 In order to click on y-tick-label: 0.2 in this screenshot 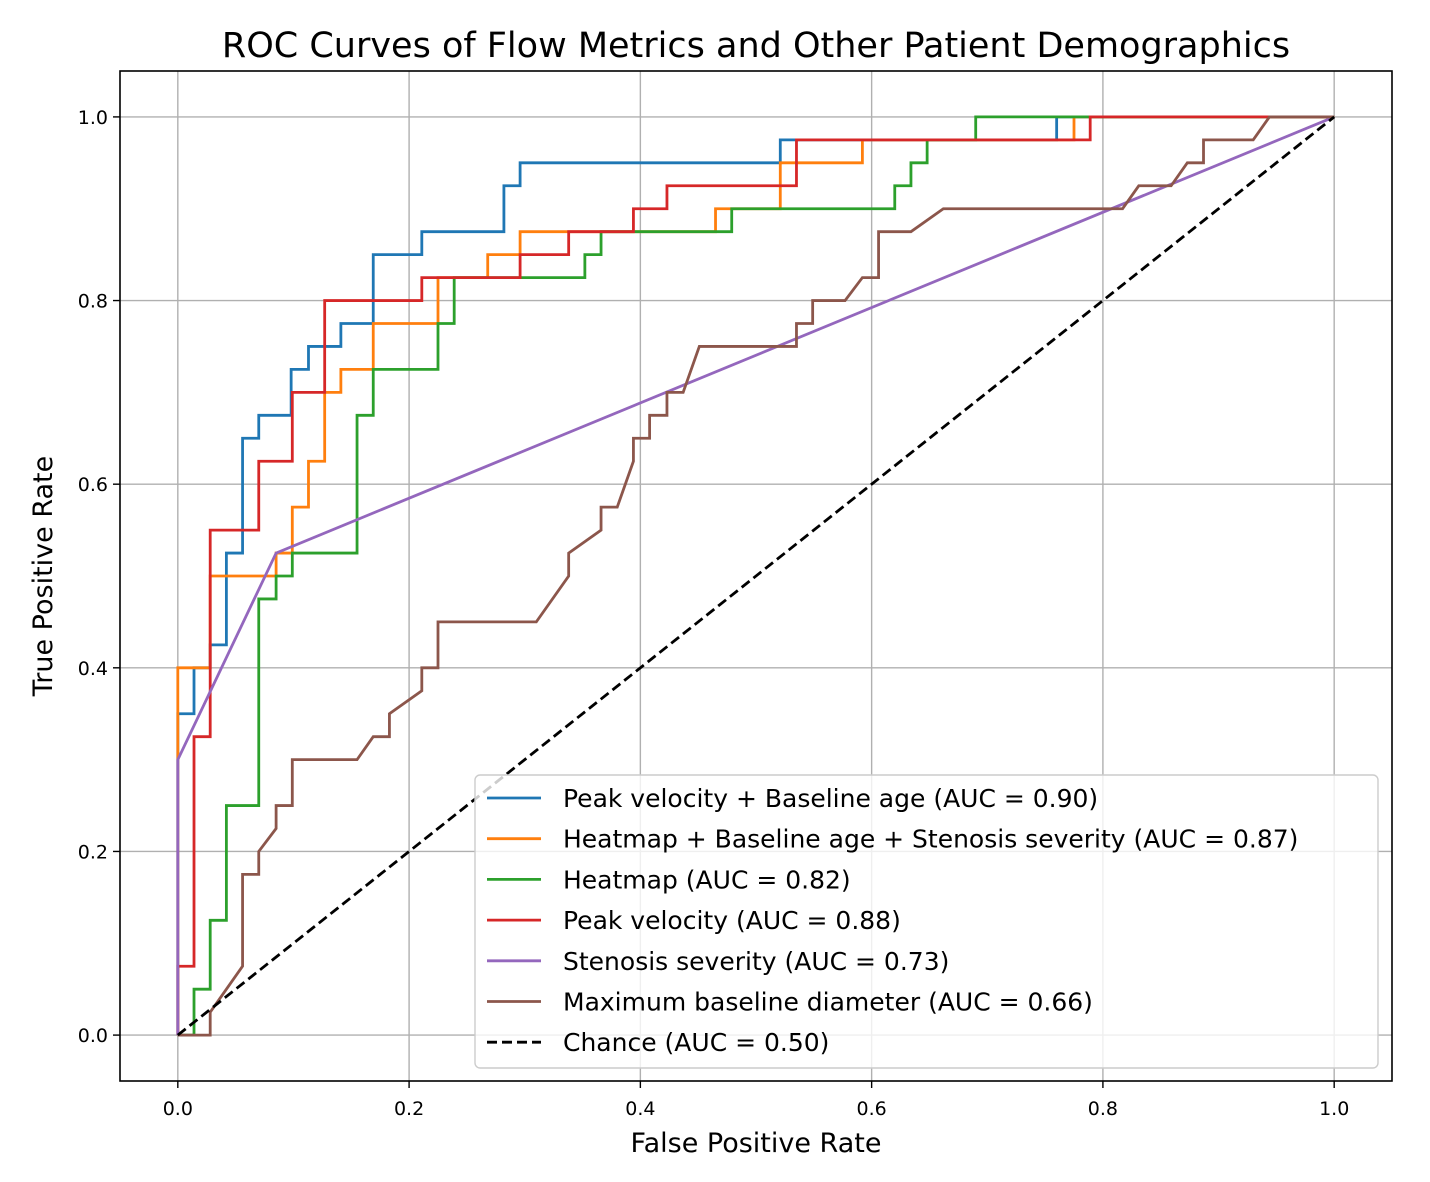, I will do `click(93, 852)`.